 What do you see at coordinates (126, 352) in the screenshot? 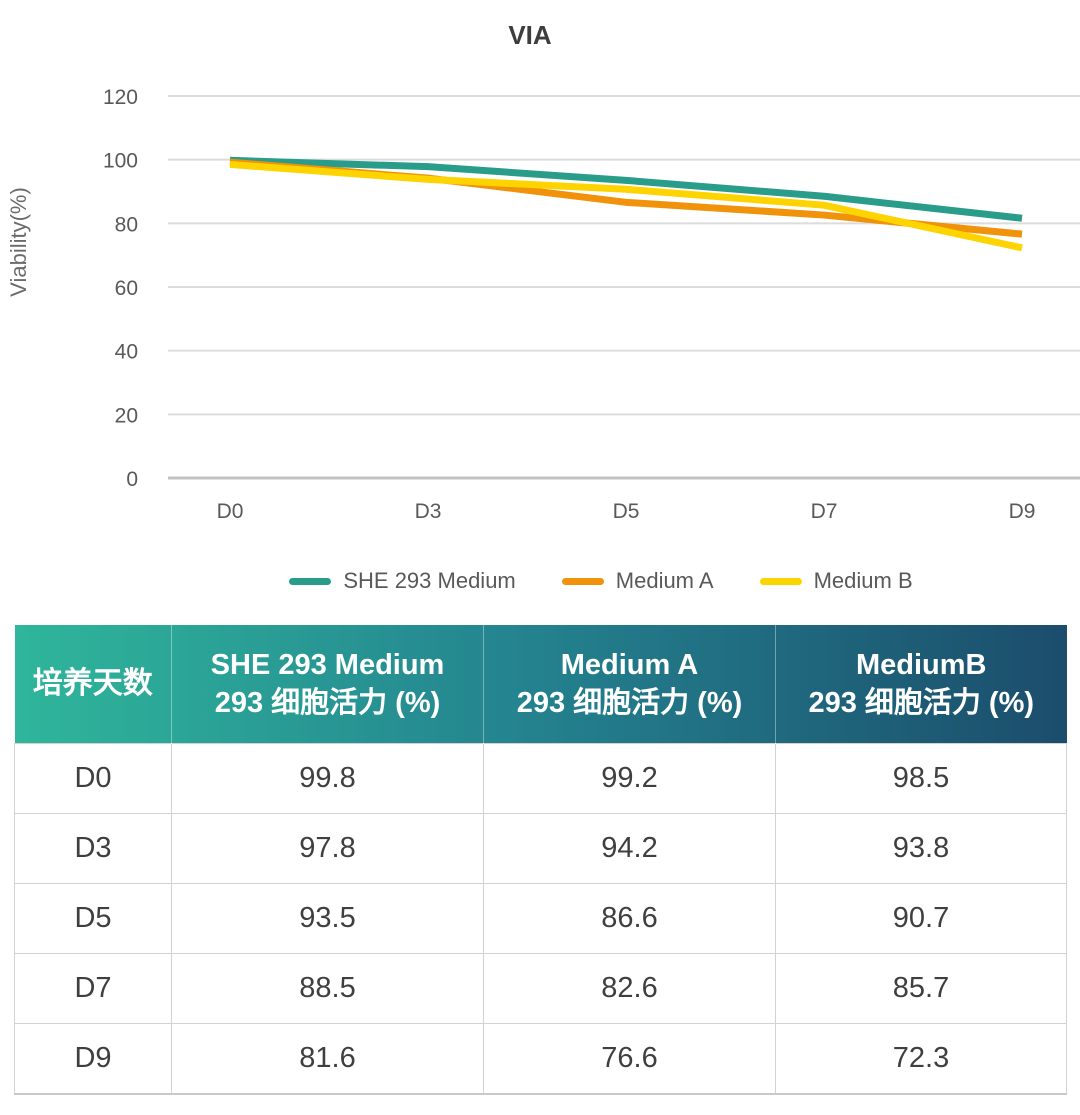
I see `y-tick-label-40: 40` at bounding box center [126, 352].